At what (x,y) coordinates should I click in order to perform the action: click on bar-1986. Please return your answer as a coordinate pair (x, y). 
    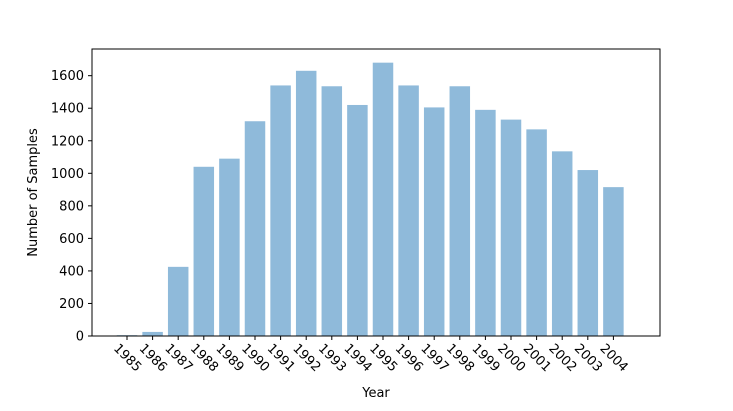
    Looking at the image, I should click on (152, 333).